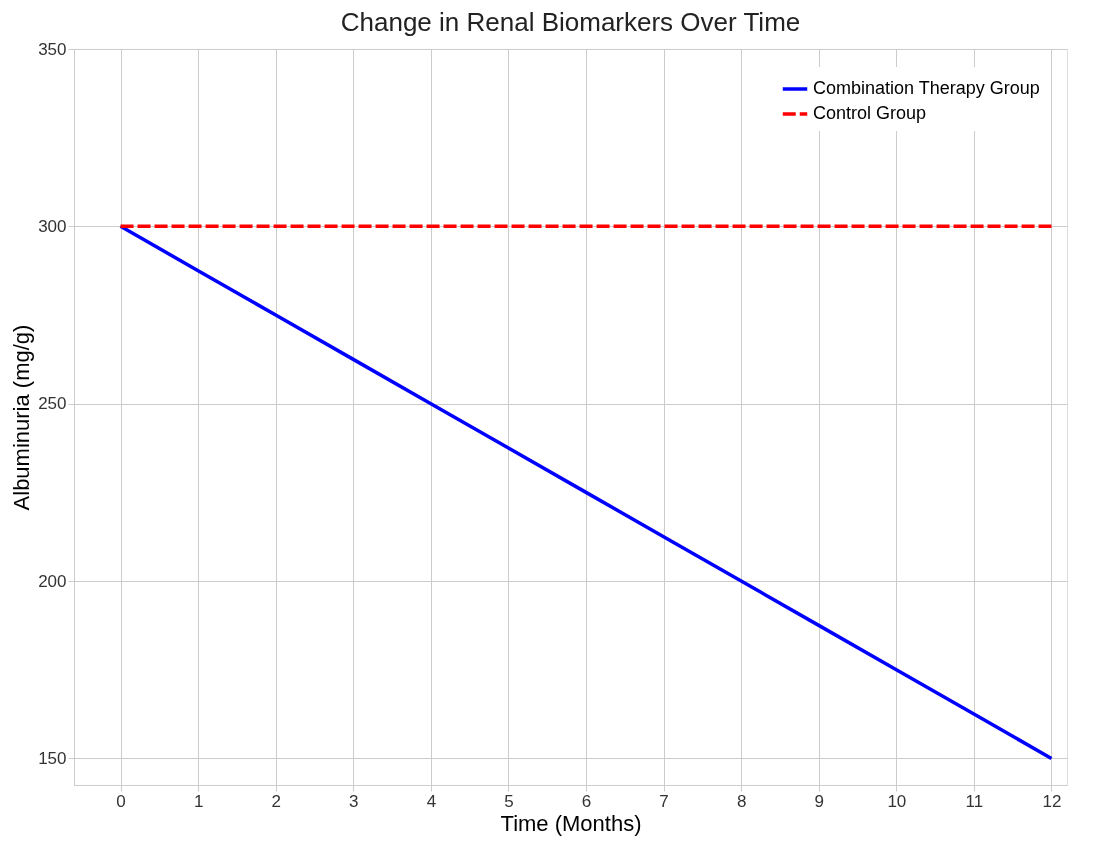  What do you see at coordinates (571, 823) in the screenshot?
I see `x-axis-title: Time (Months)` at bounding box center [571, 823].